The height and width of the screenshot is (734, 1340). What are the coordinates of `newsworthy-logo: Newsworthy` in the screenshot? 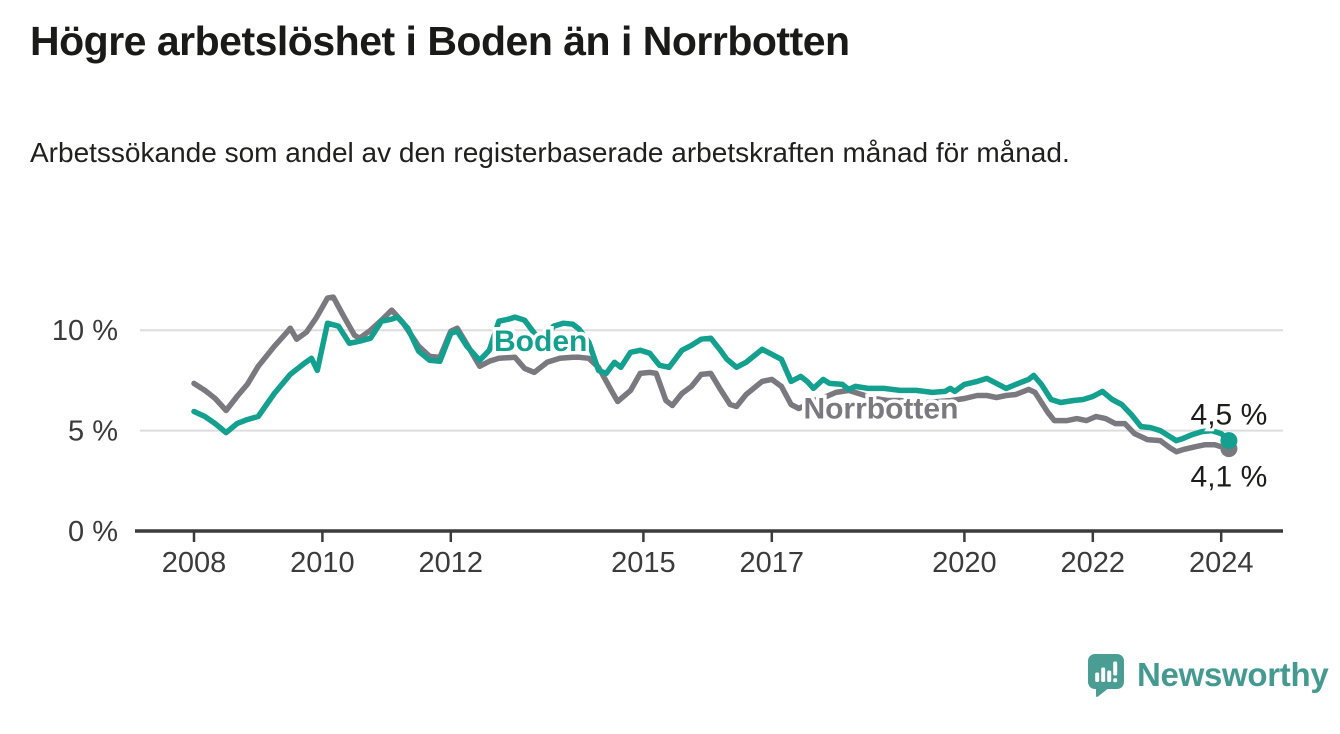 It's located at (1208, 675).